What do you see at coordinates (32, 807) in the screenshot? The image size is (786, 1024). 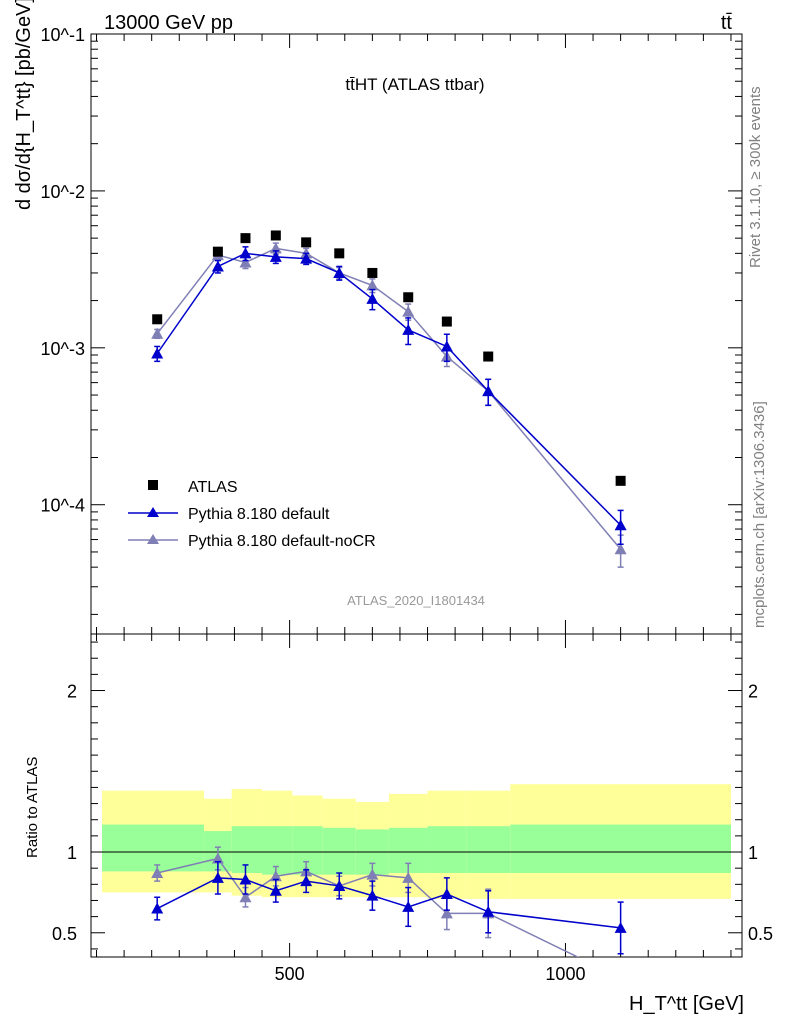 I see `ratio-ylabel: Ratio to ATLAS` at bounding box center [32, 807].